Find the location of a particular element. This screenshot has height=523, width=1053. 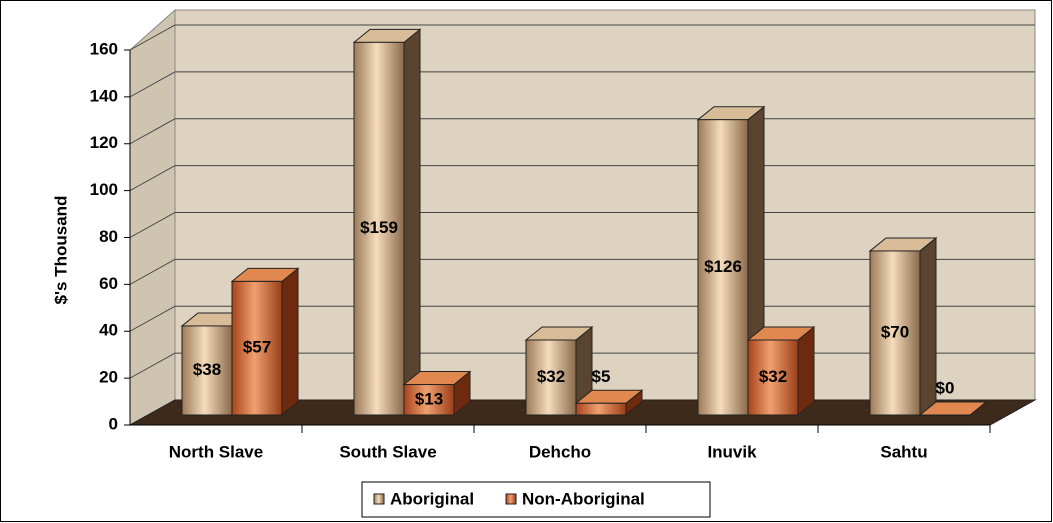

y-tick-label: 0 is located at coordinates (113, 423).